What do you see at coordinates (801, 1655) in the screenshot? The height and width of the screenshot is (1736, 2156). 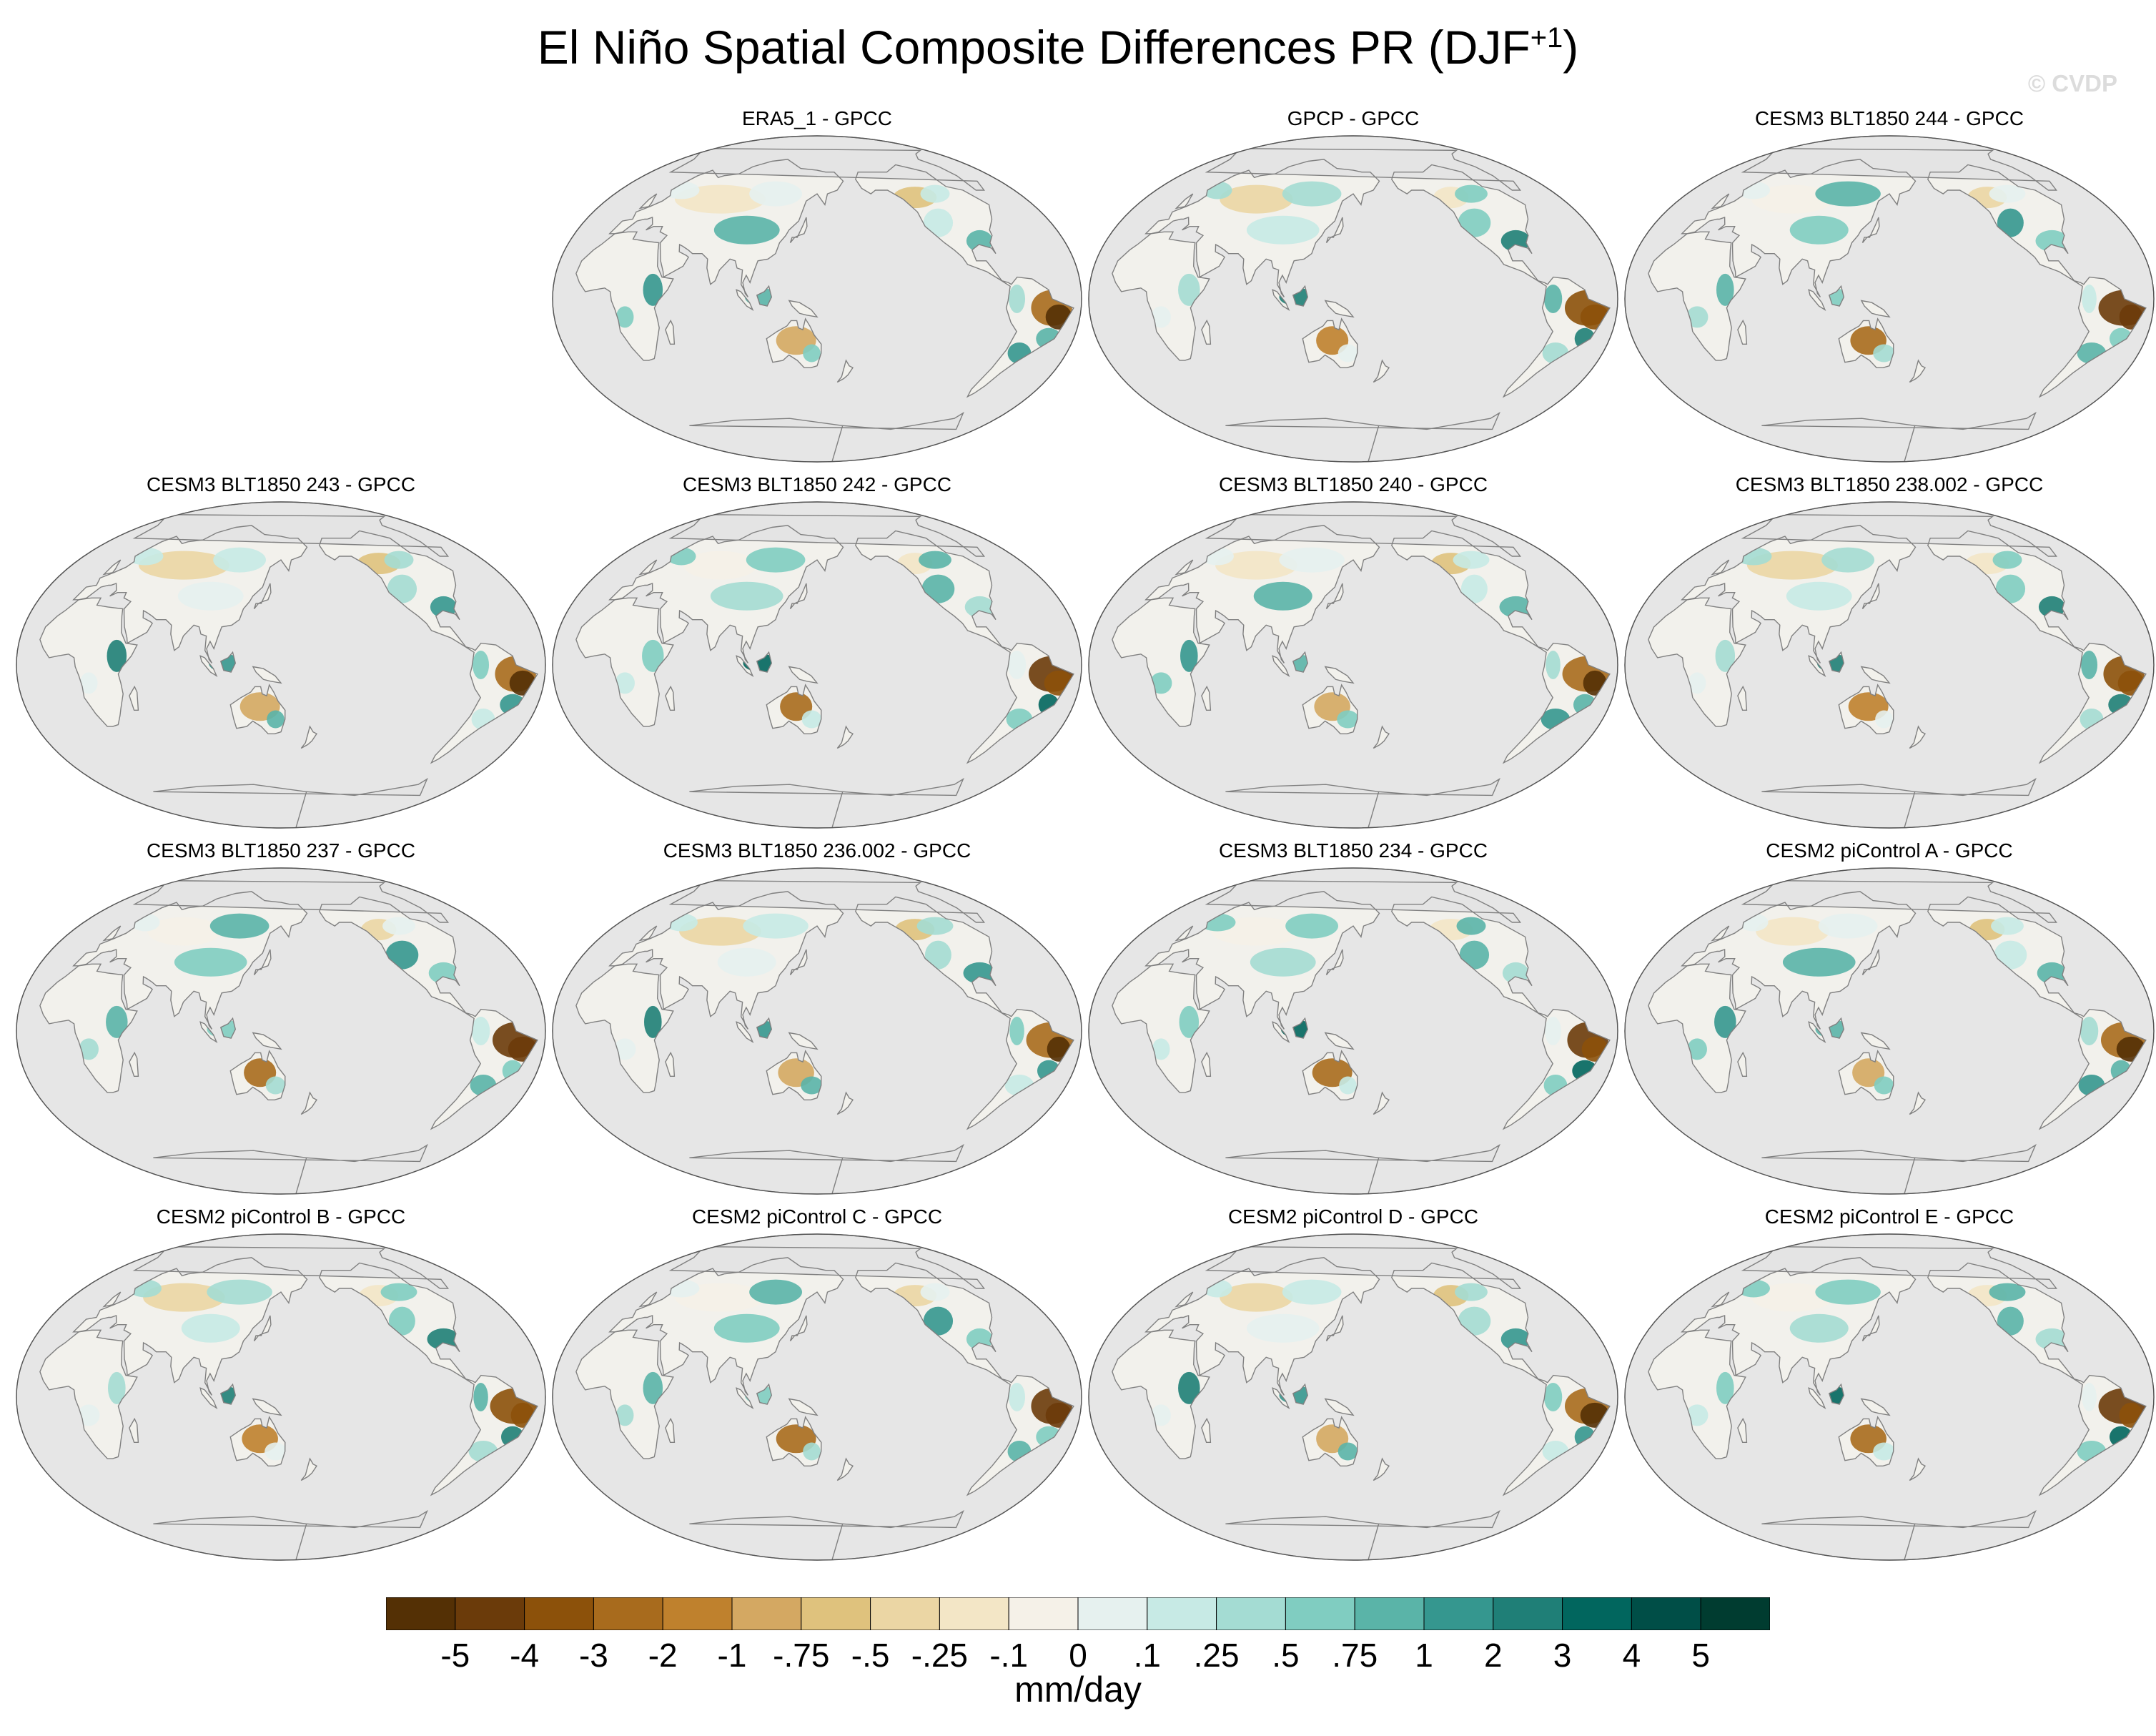 I see `colorbar-tick-label: -.75` at bounding box center [801, 1655].